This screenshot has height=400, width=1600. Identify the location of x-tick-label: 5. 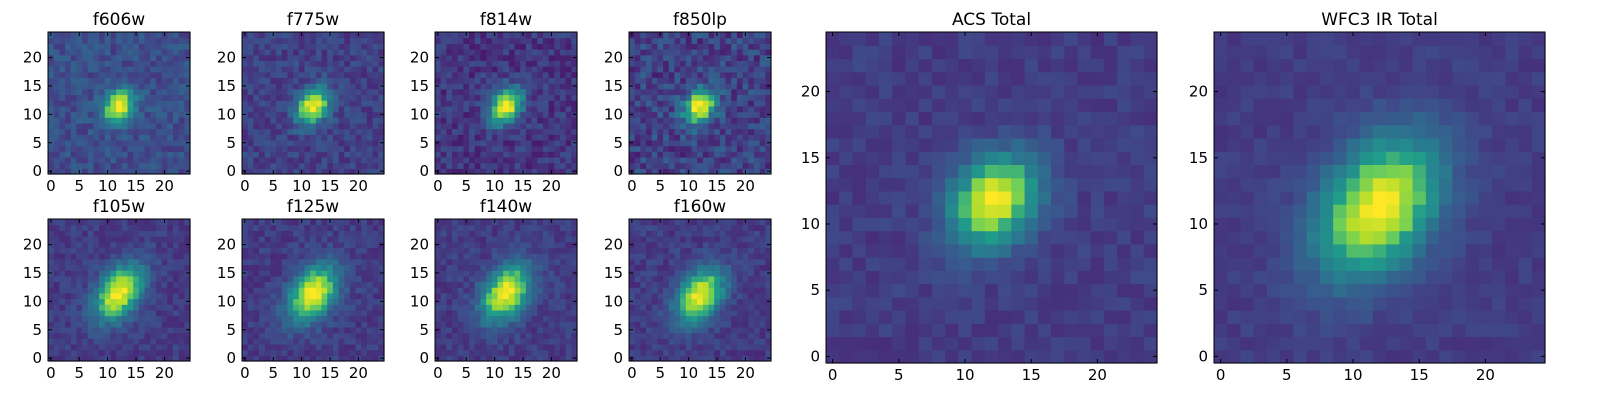
(466, 186).